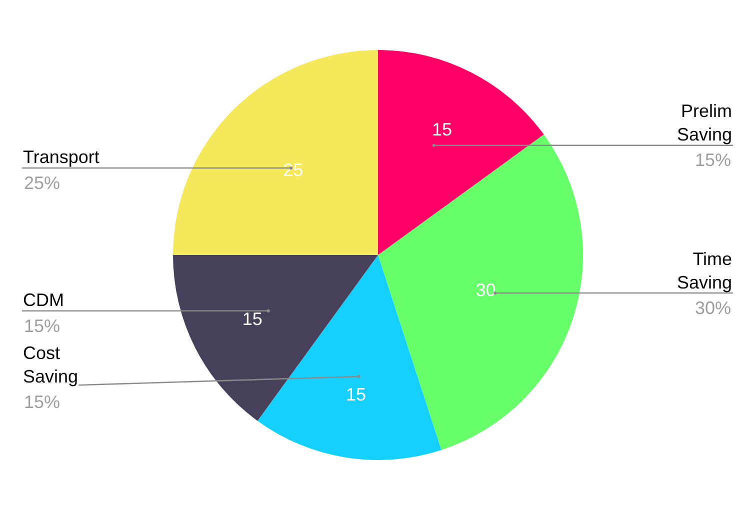 This screenshot has width=748, height=510. What do you see at coordinates (50, 364) in the screenshot?
I see `slice-label: Cost Saving` at bounding box center [50, 364].